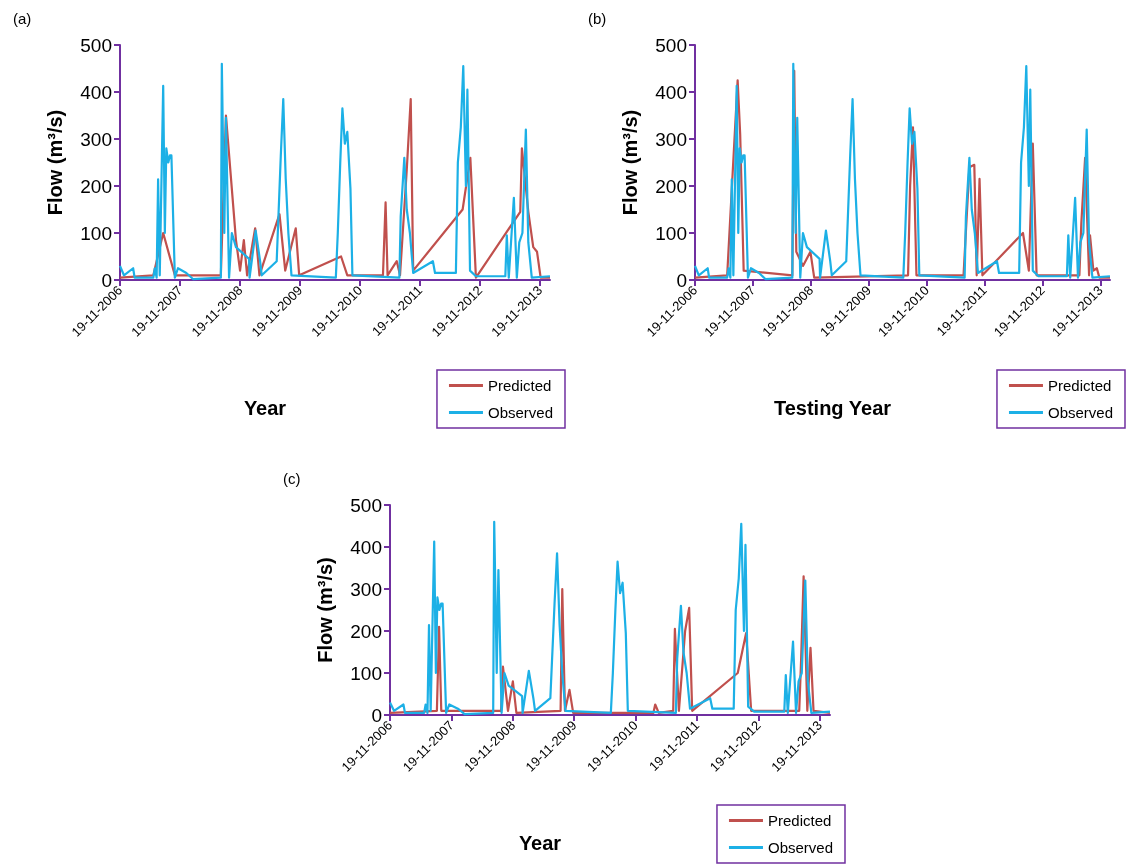  Describe the element at coordinates (22, 18) in the screenshot. I see `chart-title: (a)` at that location.